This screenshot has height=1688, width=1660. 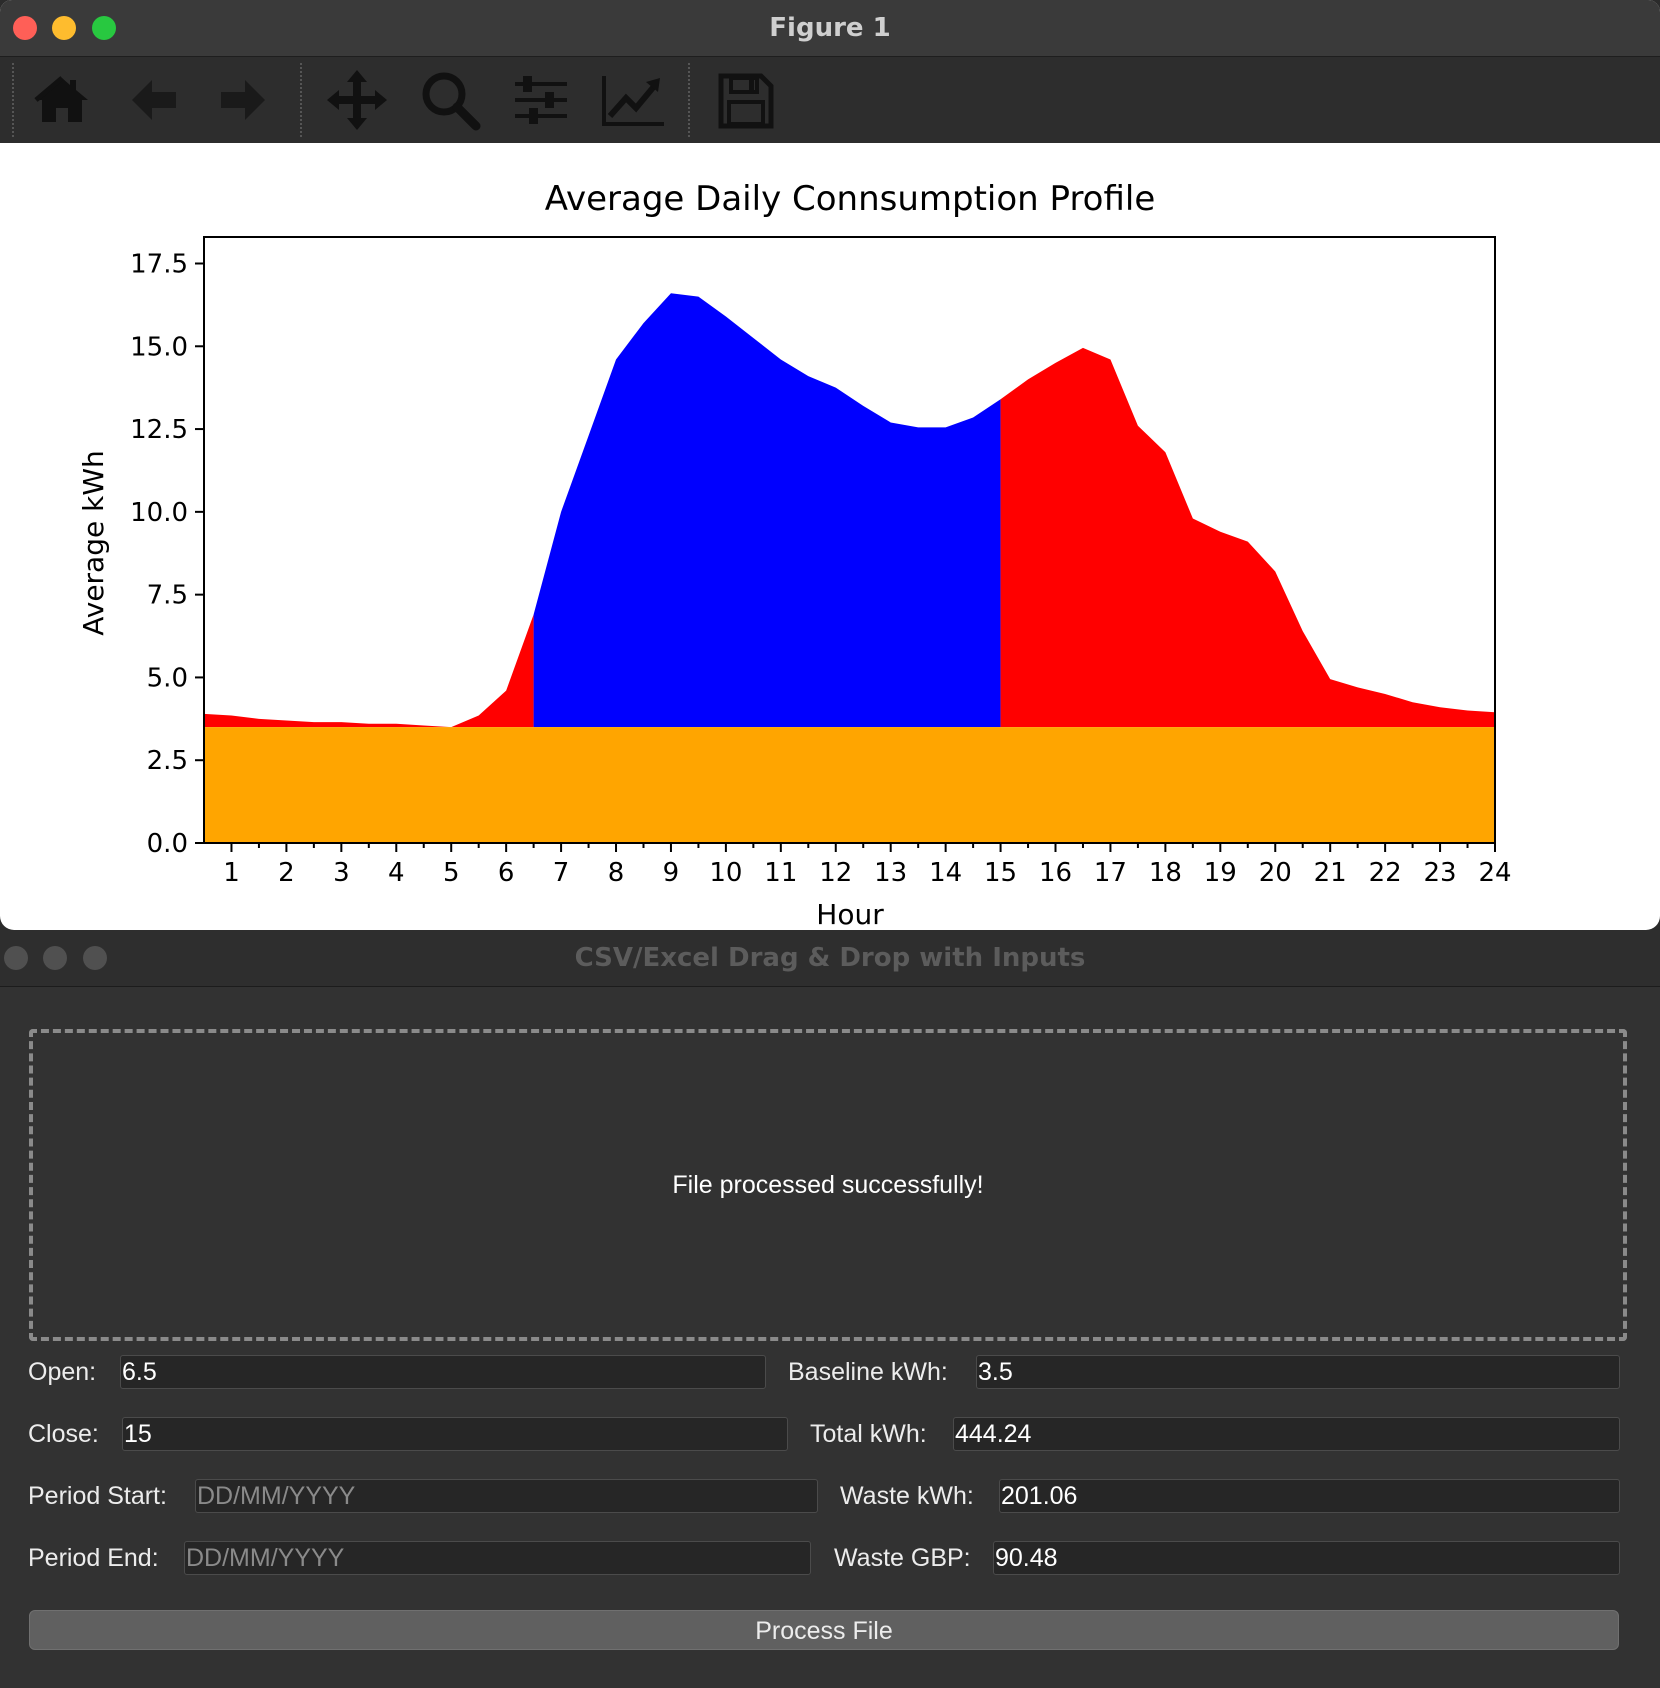 I want to click on x-tick-label: 9, so click(x=671, y=873).